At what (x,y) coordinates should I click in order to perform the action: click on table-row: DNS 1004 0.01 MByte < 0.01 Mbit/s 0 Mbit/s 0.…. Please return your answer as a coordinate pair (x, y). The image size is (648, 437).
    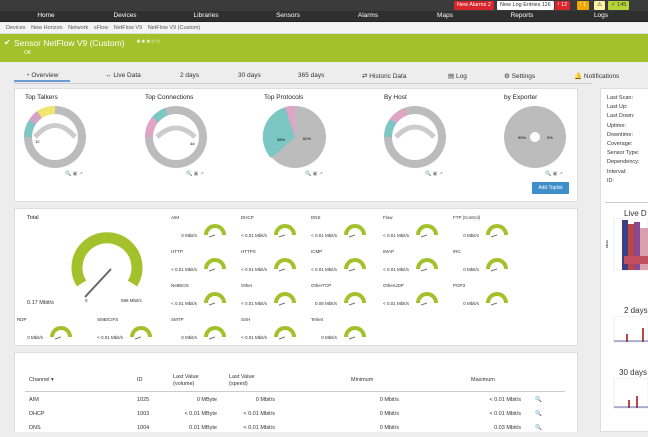
    Looking at the image, I should click on (295, 431).